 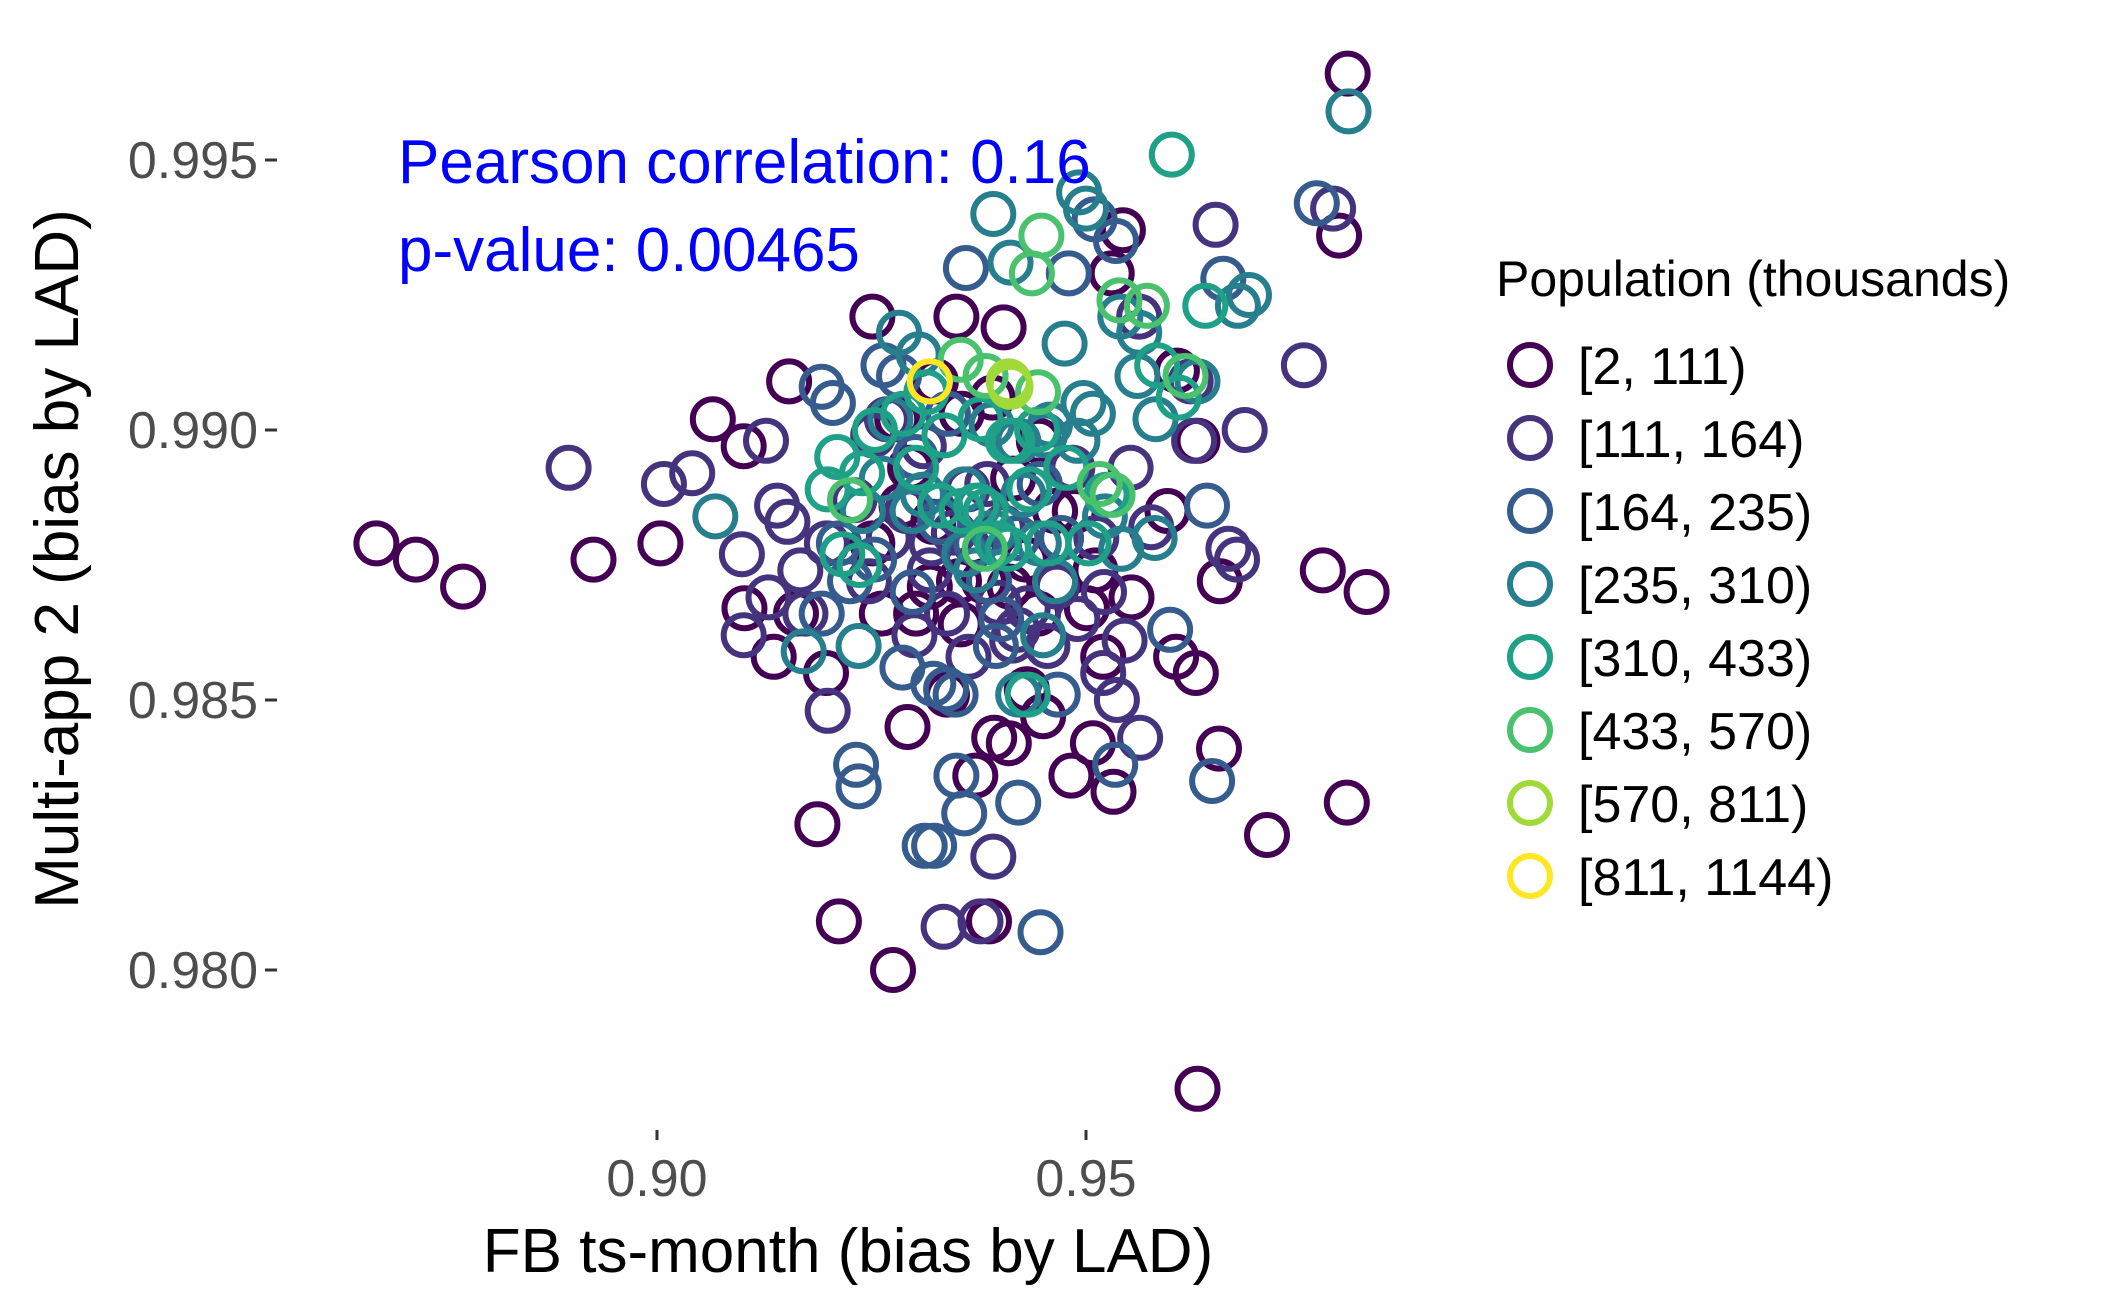 I want to click on legend-label: [570, 811), so click(x=1693, y=805).